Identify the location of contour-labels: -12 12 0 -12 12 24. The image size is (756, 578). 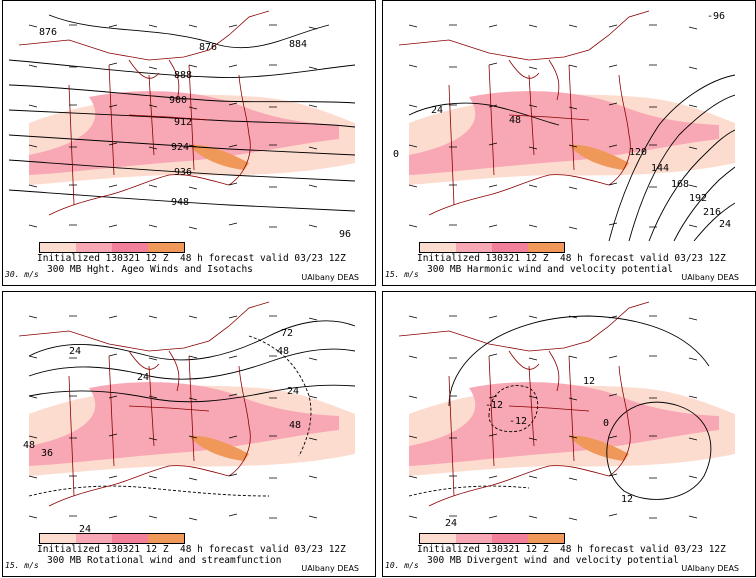
(539, 452).